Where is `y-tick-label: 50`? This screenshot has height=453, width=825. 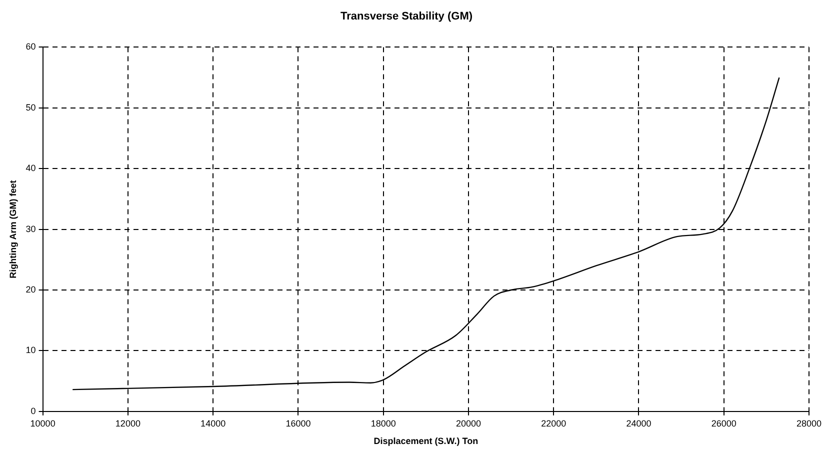
y-tick-label: 50 is located at coordinates (31, 107).